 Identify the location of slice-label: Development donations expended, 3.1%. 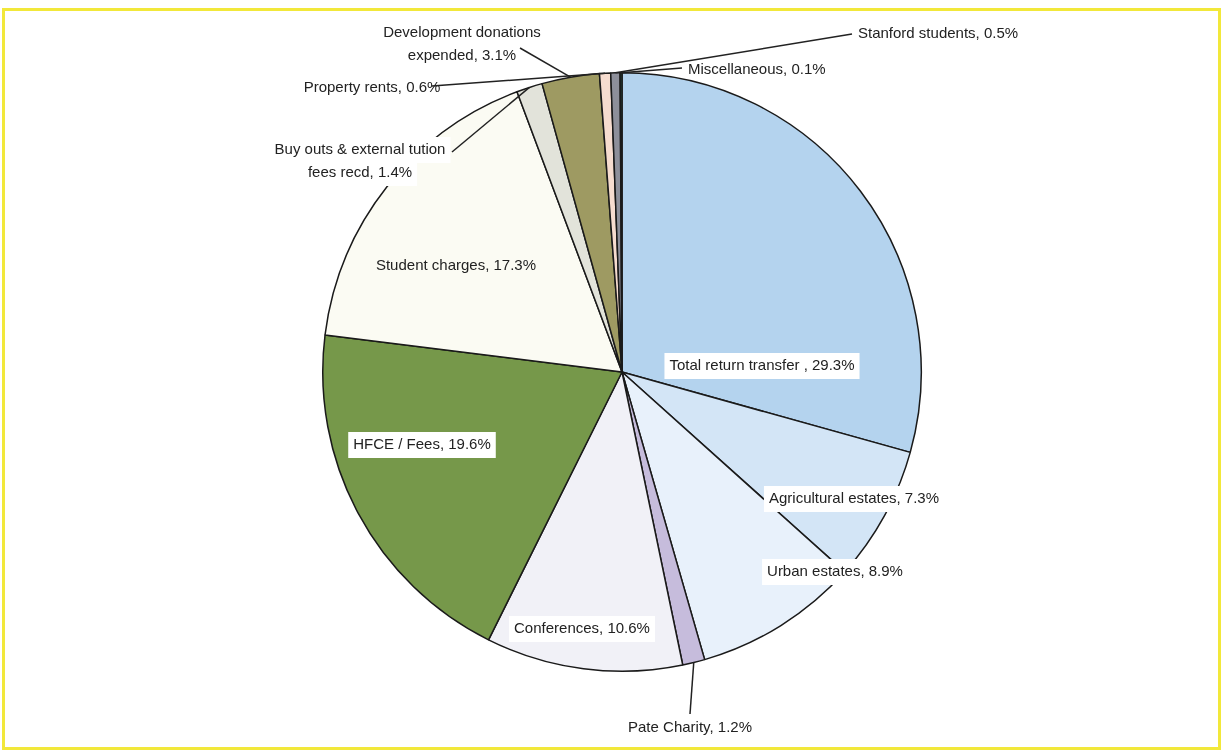
(462, 43).